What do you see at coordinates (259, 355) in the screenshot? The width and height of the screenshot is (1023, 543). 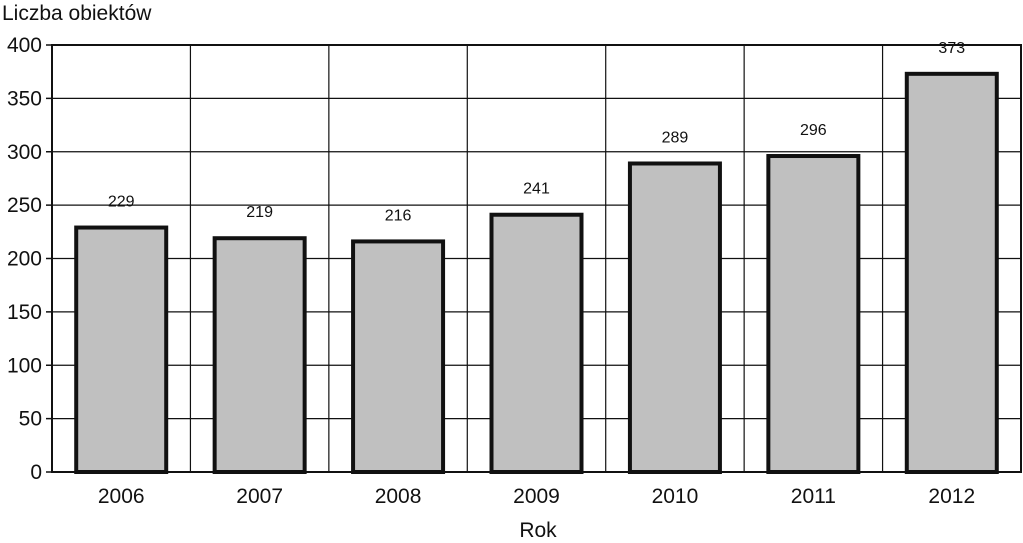 I see `bar-2007` at bounding box center [259, 355].